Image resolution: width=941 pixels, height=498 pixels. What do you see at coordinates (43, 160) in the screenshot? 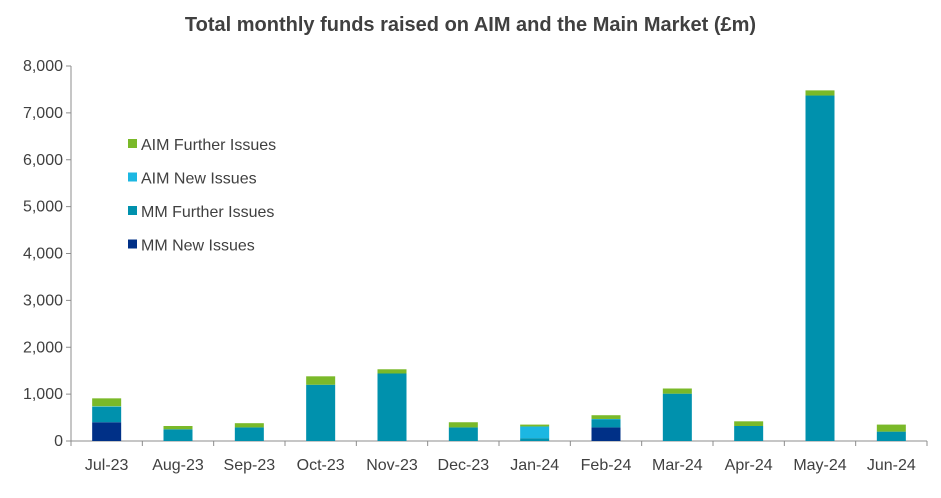
I see `y-tick-label: 6,000` at bounding box center [43, 160].